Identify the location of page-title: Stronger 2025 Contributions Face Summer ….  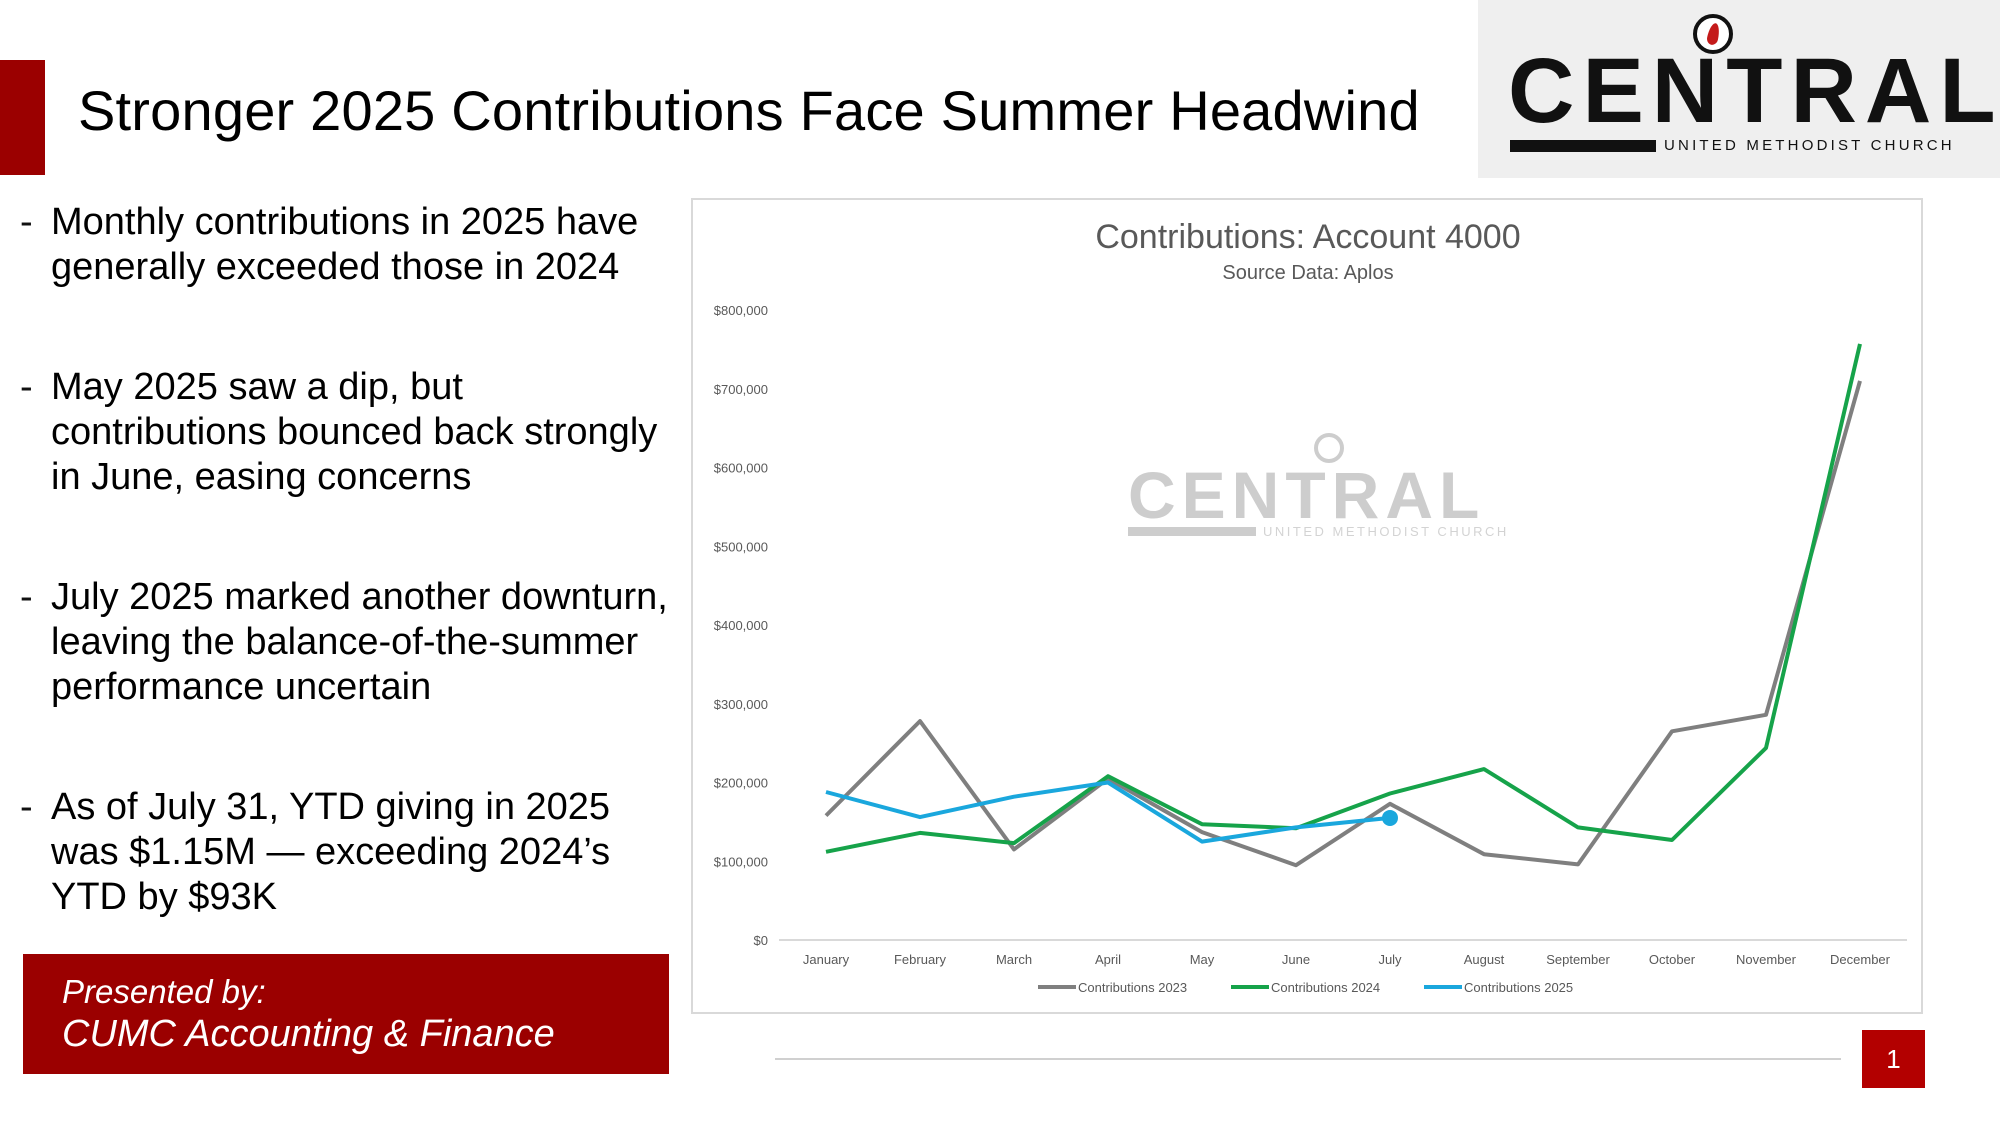
(749, 110).